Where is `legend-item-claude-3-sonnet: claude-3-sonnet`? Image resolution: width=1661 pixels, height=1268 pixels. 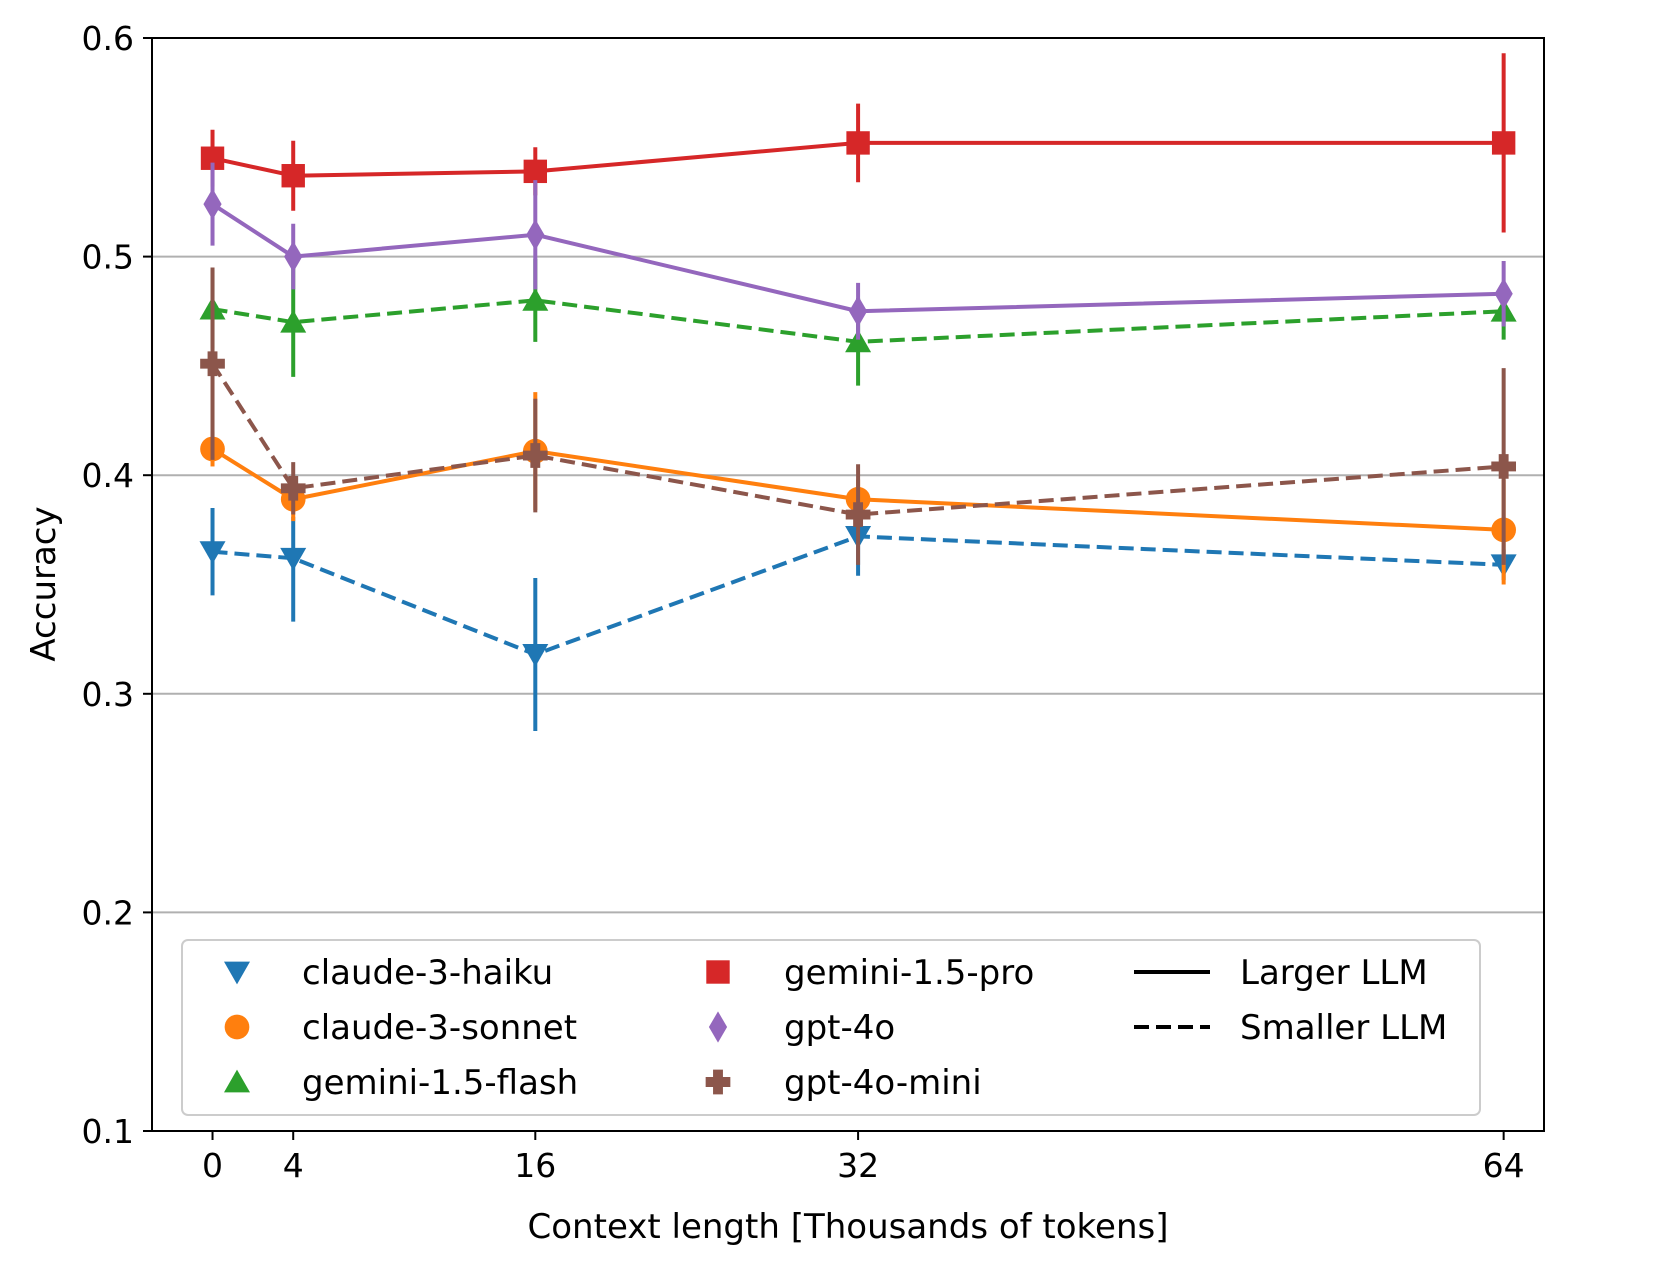 legend-item-claude-3-sonnet: claude-3-sonnet is located at coordinates (400, 1028).